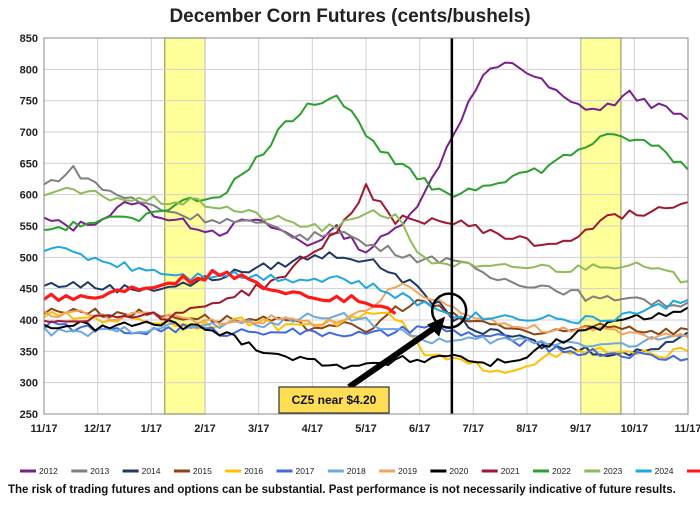  Describe the element at coordinates (29, 415) in the screenshot. I see `y-tick-label: 250` at that location.